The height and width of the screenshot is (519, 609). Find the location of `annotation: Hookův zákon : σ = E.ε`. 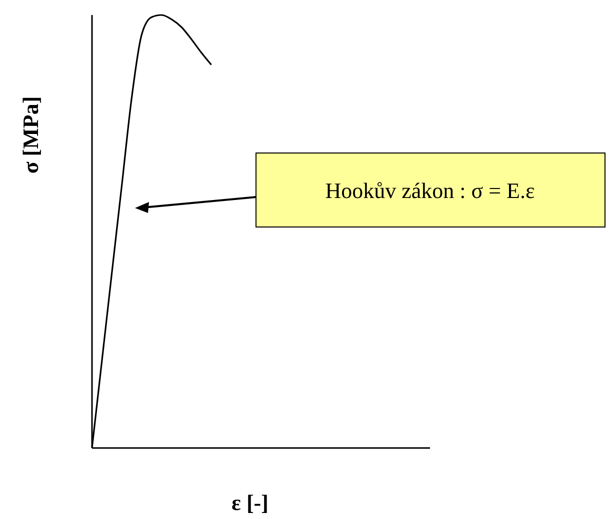

annotation: Hookův zákon : σ = E.ε is located at coordinates (430, 190).